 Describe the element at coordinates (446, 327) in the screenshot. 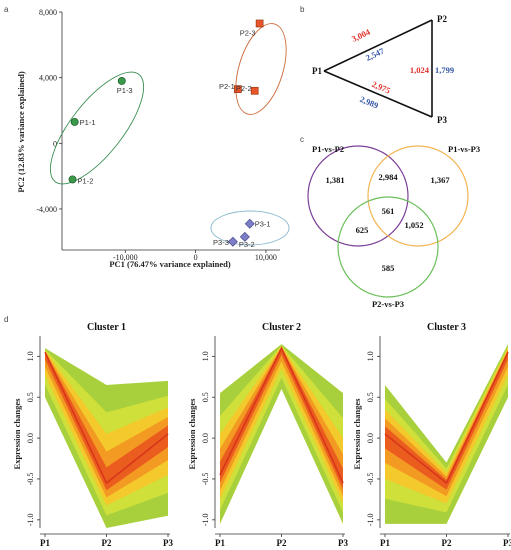

I see `cluster-title: Cluster 3` at that location.